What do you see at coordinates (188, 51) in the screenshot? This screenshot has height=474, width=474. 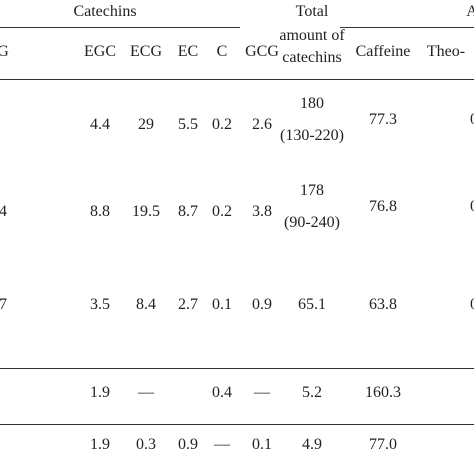 I see `column-header: EC` at bounding box center [188, 51].